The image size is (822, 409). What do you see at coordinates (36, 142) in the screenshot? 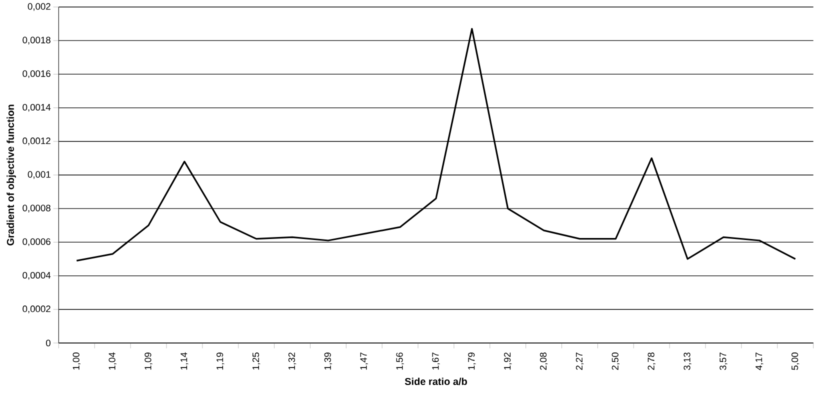
I see `y-tick-label: 0,0012` at bounding box center [36, 142].